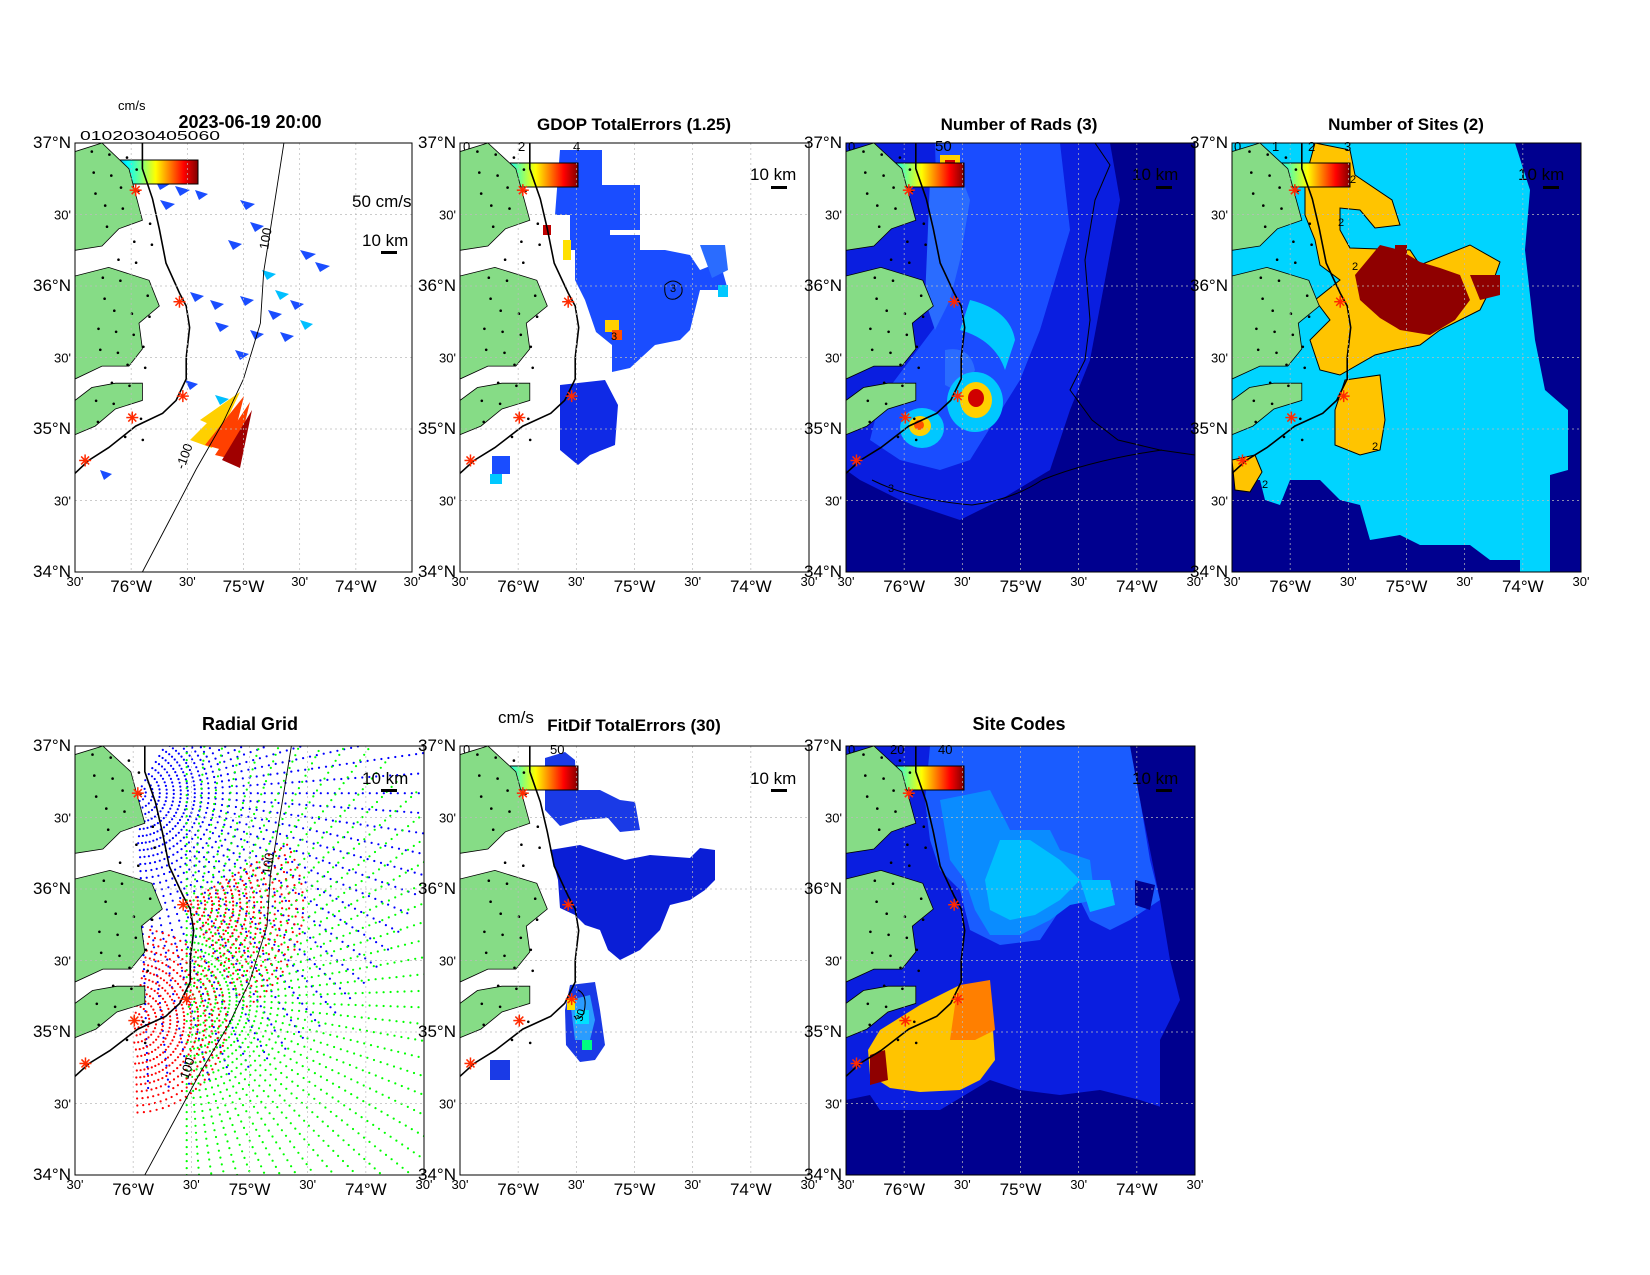 The image size is (1650, 1275). Describe the element at coordinates (779, 187) in the screenshot. I see `scale-bar` at that location.